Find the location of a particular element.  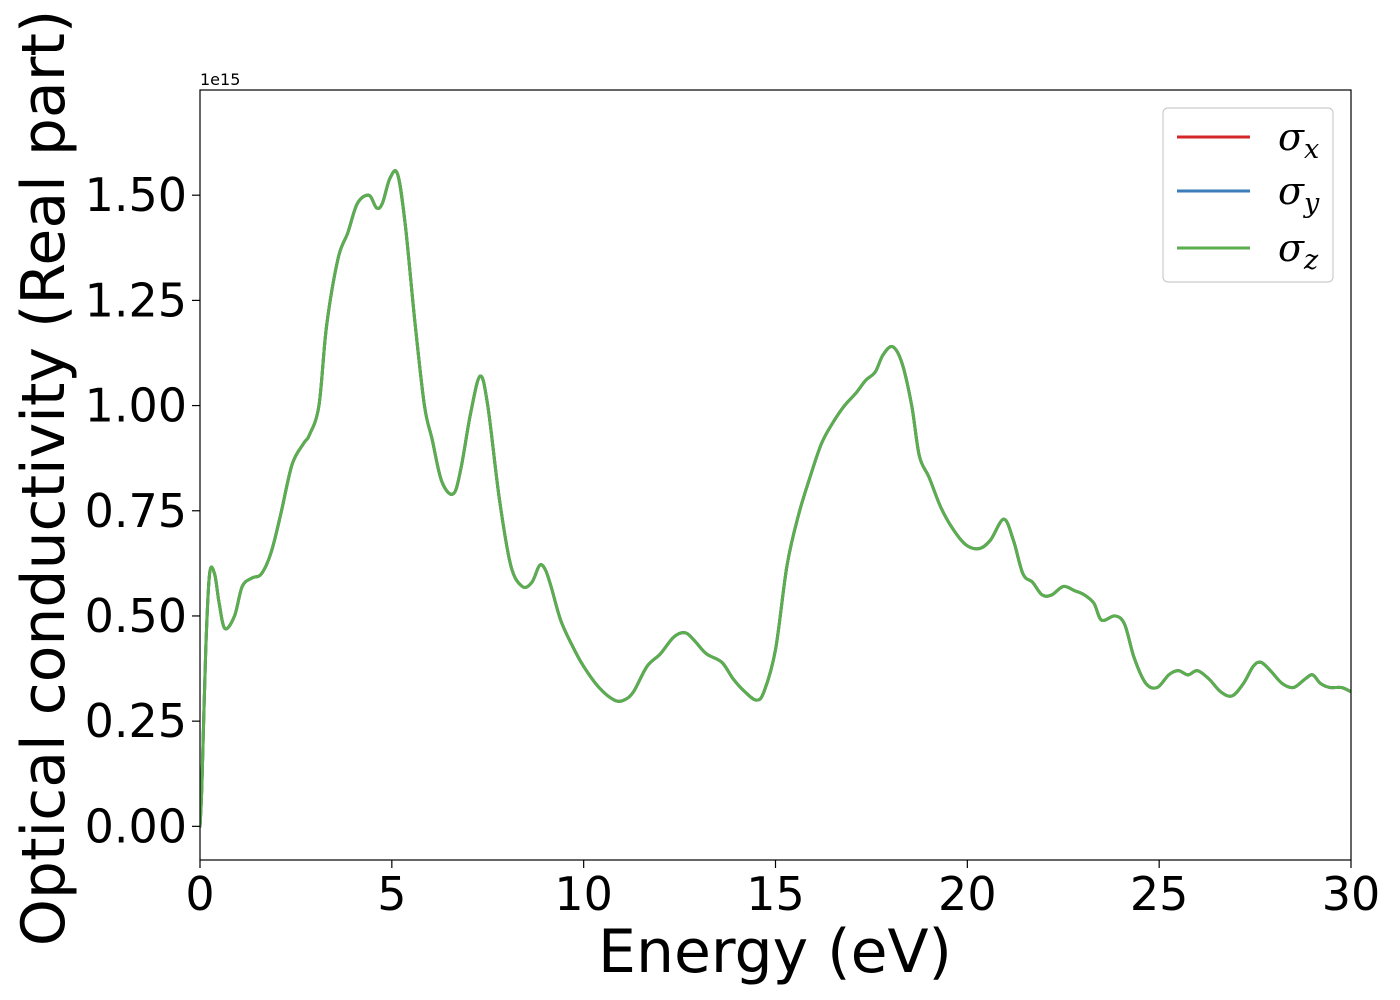

x-tick-label: 0 is located at coordinates (199, 894).